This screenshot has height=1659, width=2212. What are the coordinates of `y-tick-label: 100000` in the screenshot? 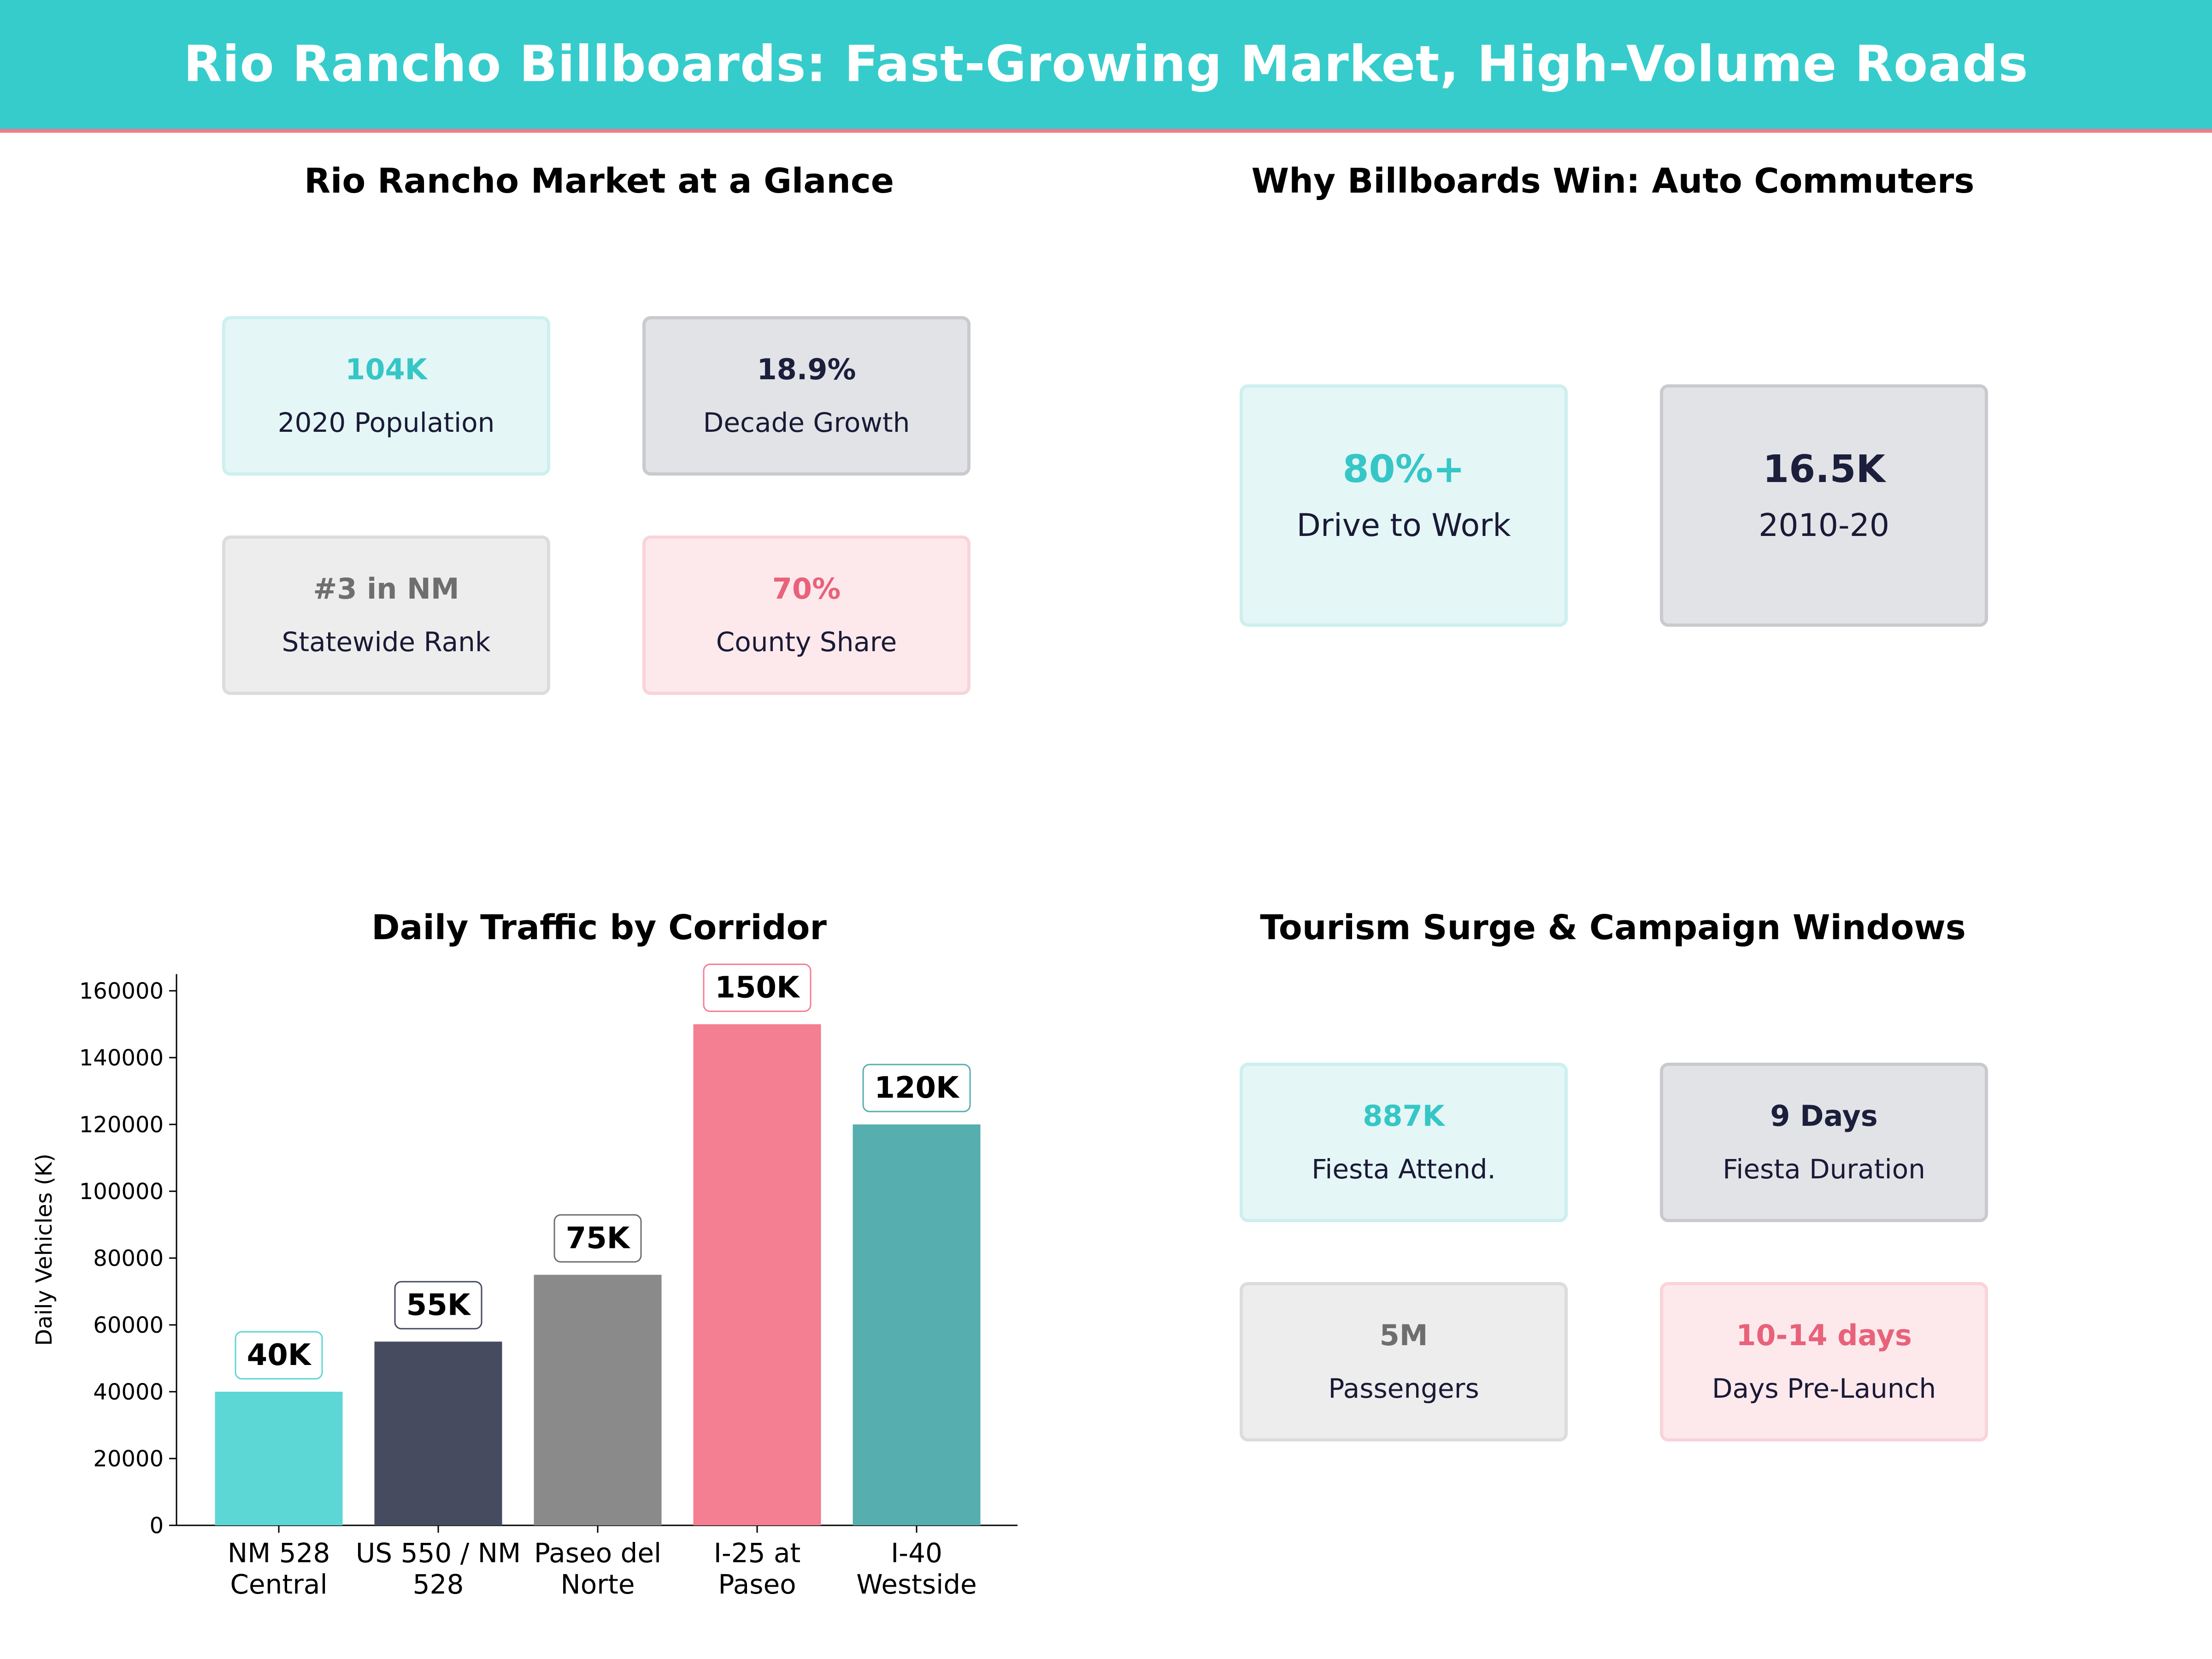 It's located at (121, 1192).